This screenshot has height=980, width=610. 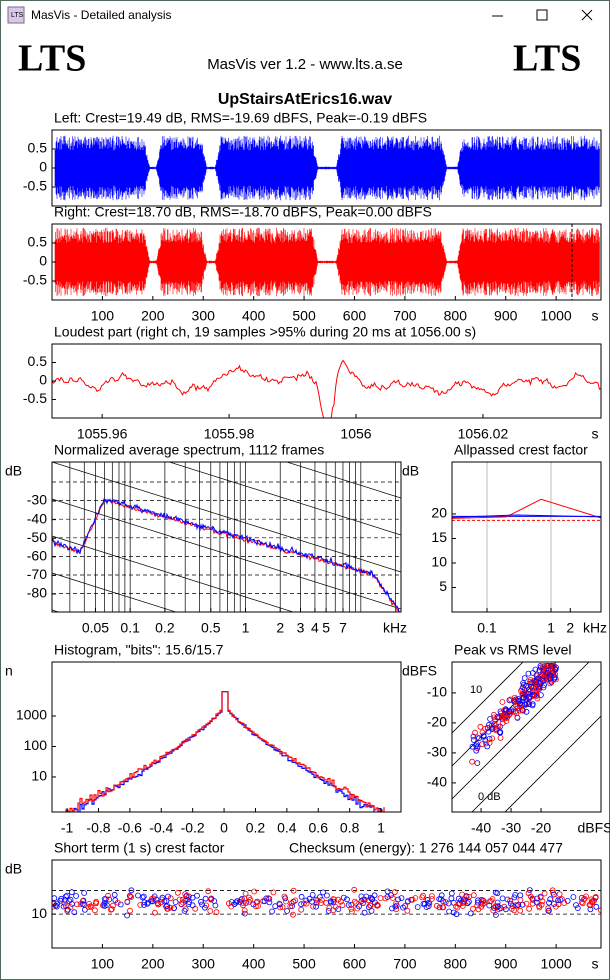 What do you see at coordinates (130, 628) in the screenshot?
I see `x-tick-label: 0.1` at bounding box center [130, 628].